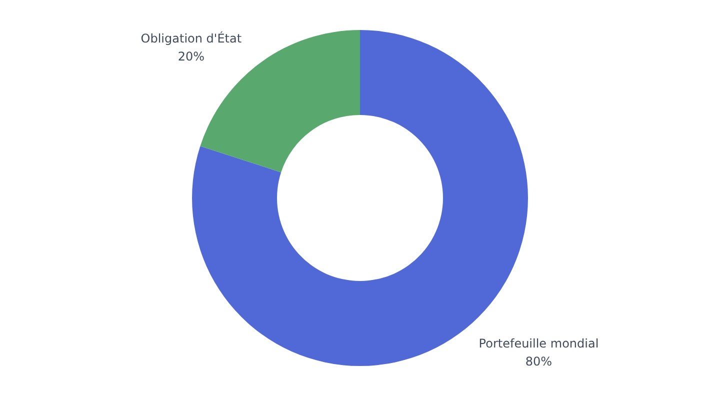 The width and height of the screenshot is (720, 397). Describe the element at coordinates (538, 361) in the screenshot. I see `data-label: 80%` at that location.